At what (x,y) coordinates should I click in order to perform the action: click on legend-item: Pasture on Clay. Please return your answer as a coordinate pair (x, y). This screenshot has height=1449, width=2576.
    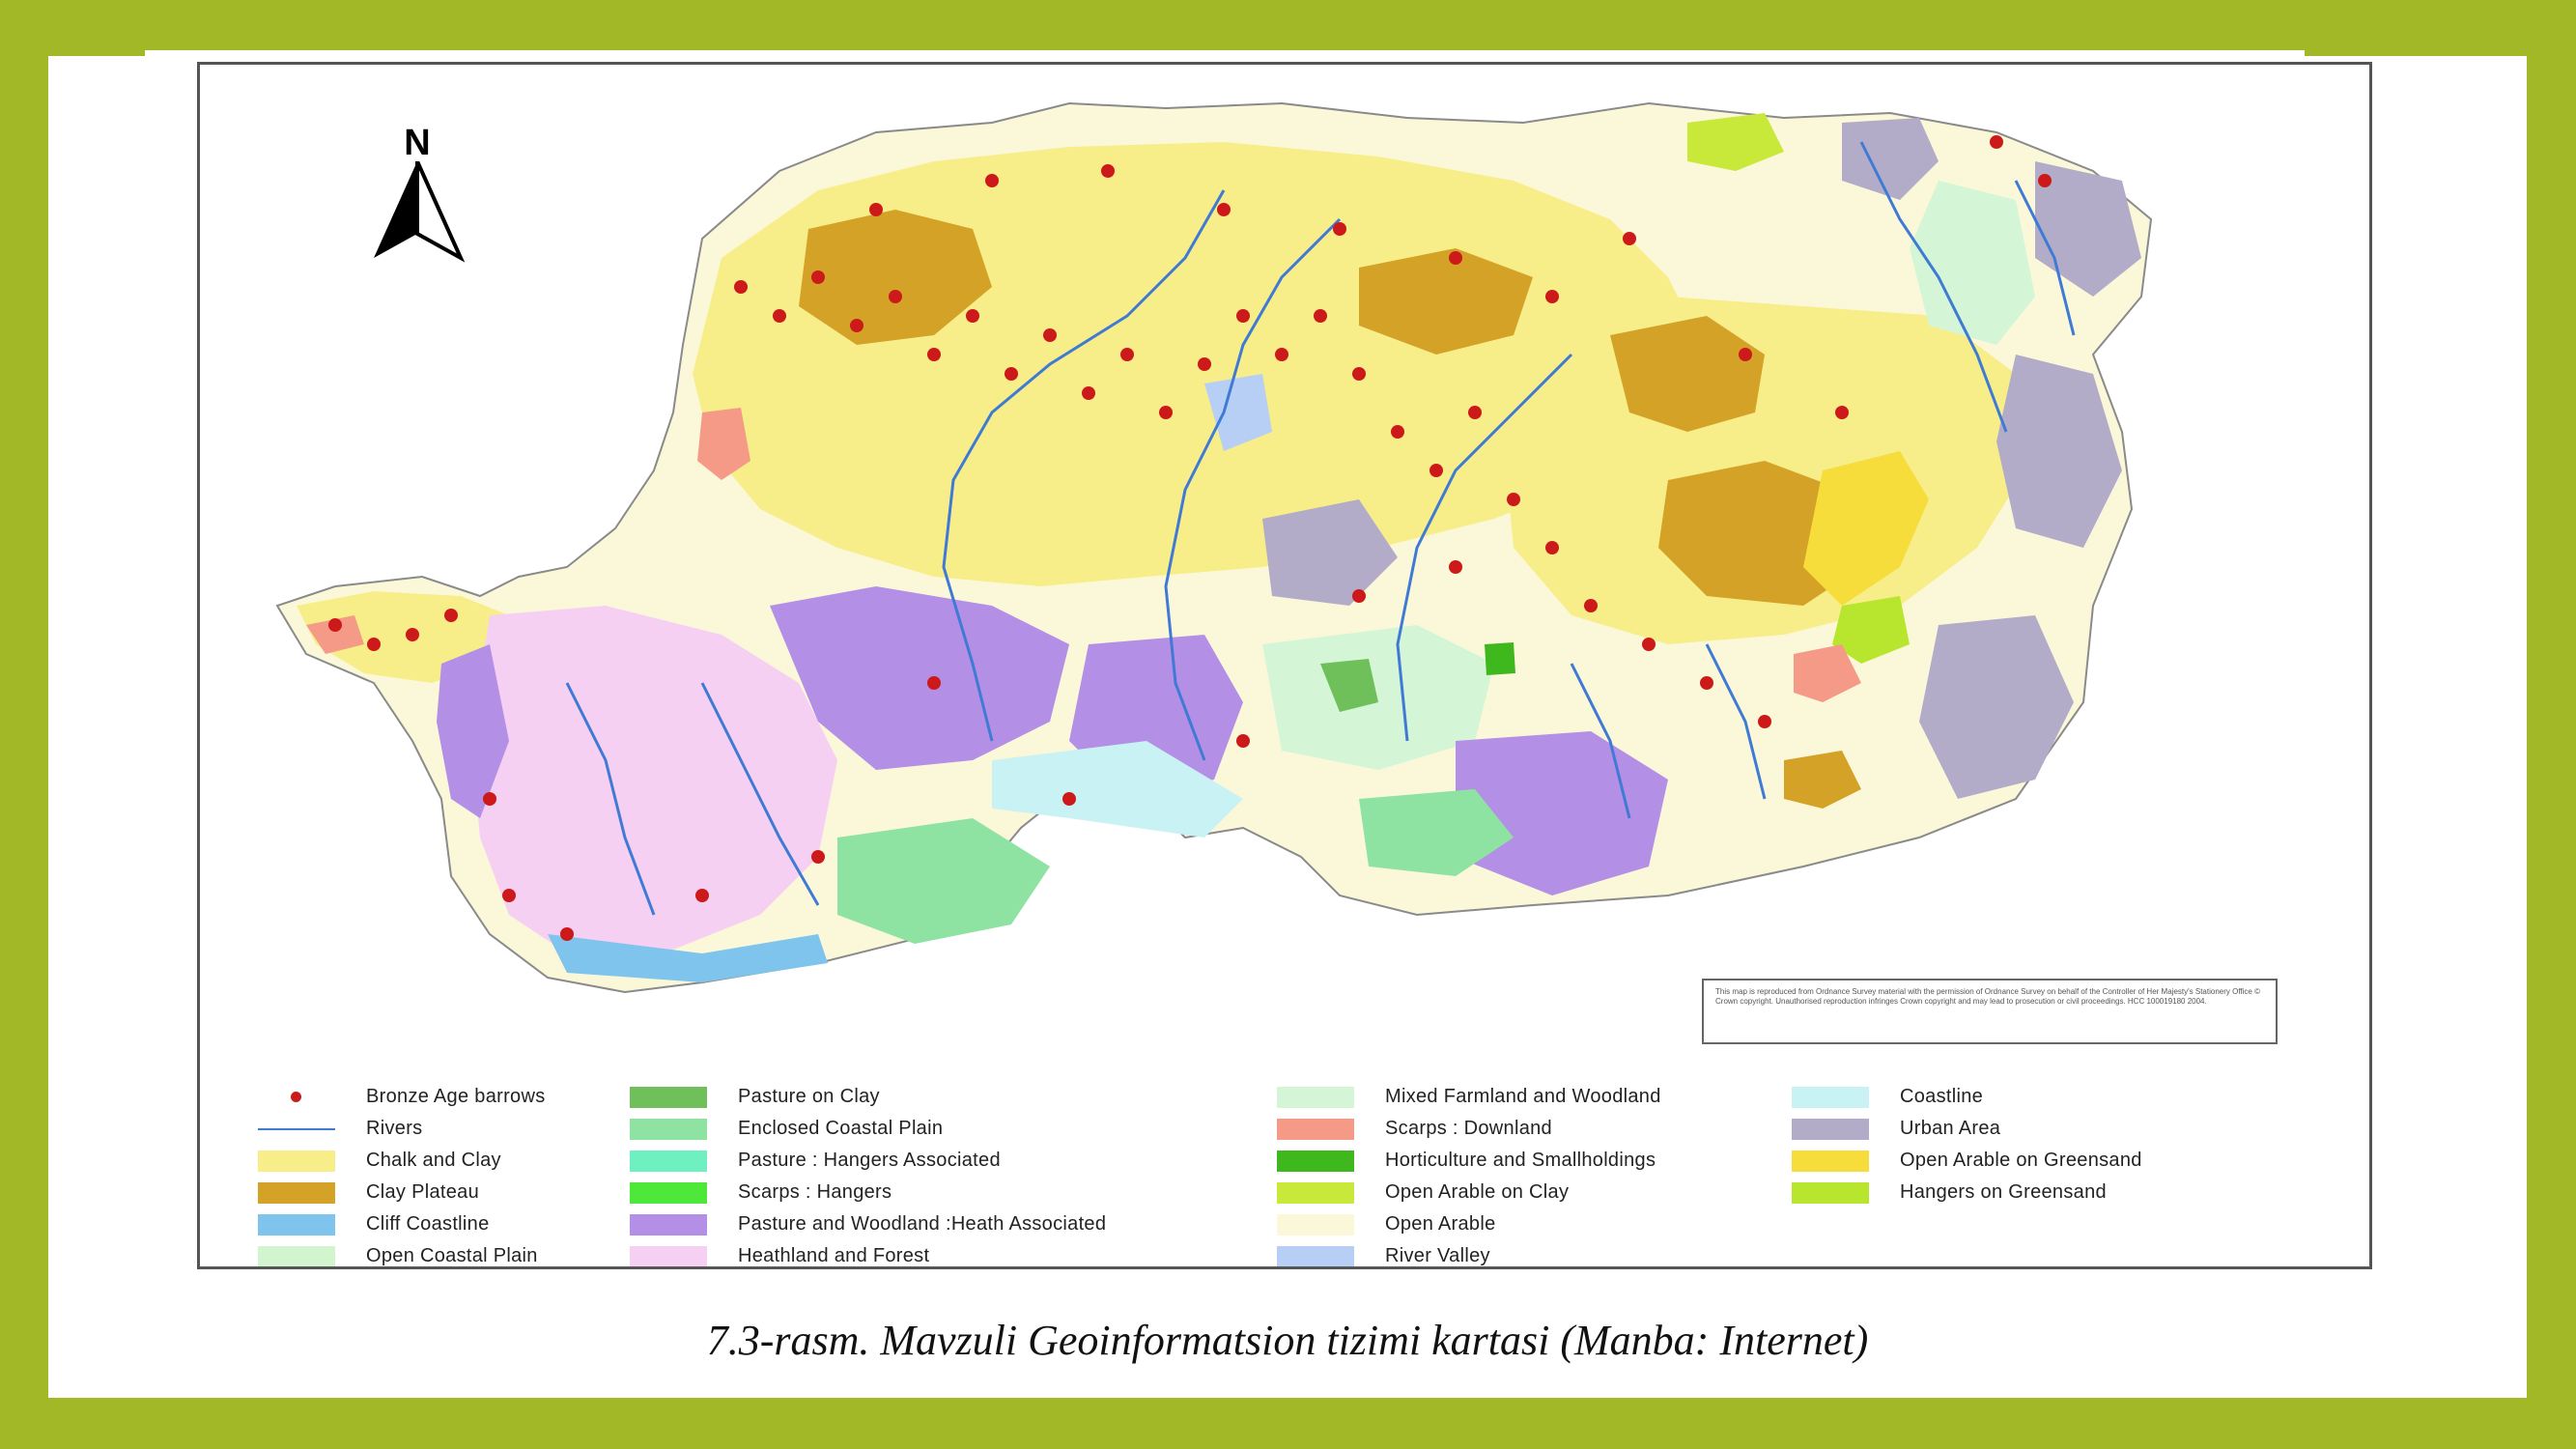
    Looking at the image, I should click on (868, 1097).